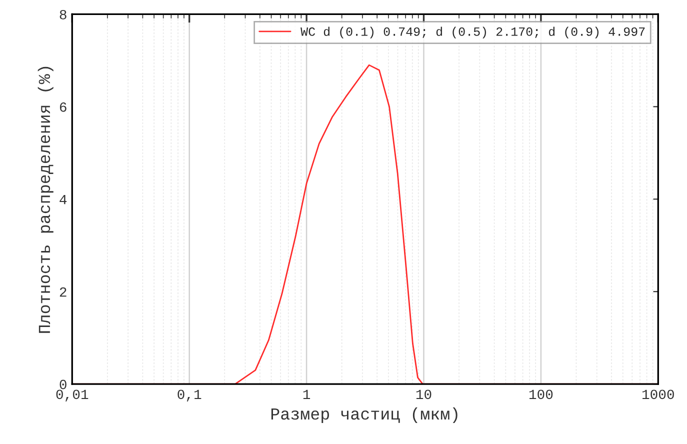  What do you see at coordinates (63, 199) in the screenshot?
I see `y-tick-label: 4` at bounding box center [63, 199].